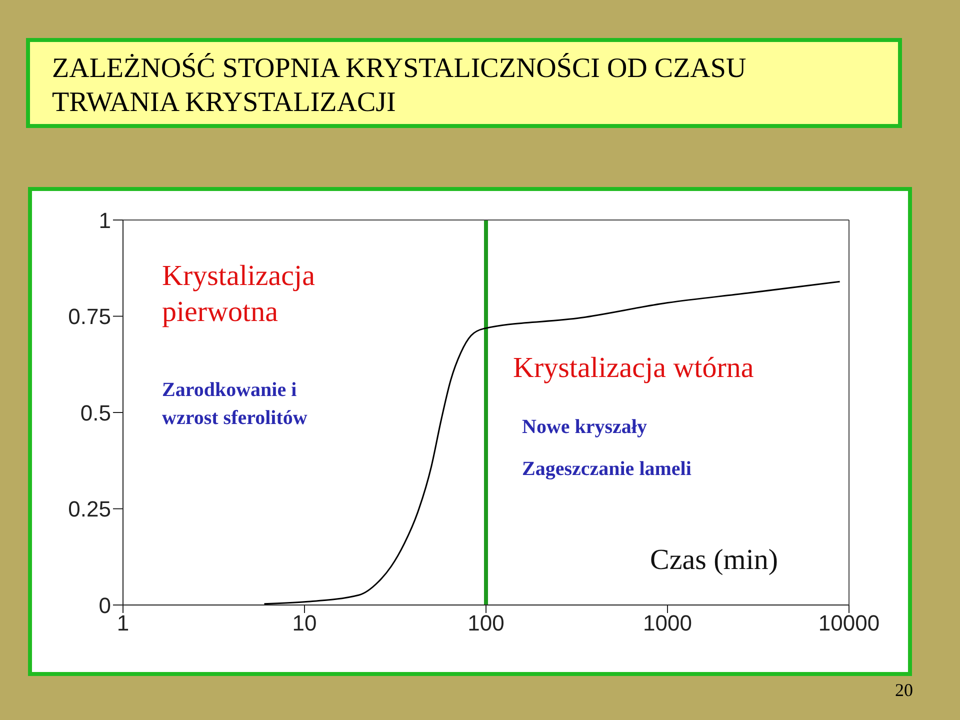  Describe the element at coordinates (235, 404) in the screenshot. I see `annotation: Zarodkowanie i wzrost sferolitów` at that location.